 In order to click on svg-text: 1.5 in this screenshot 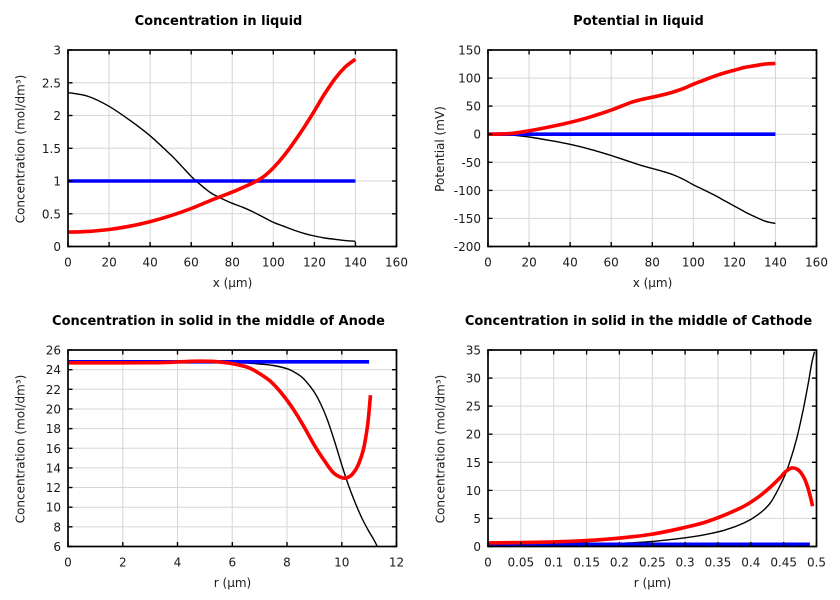, I will do `click(51, 149)`.